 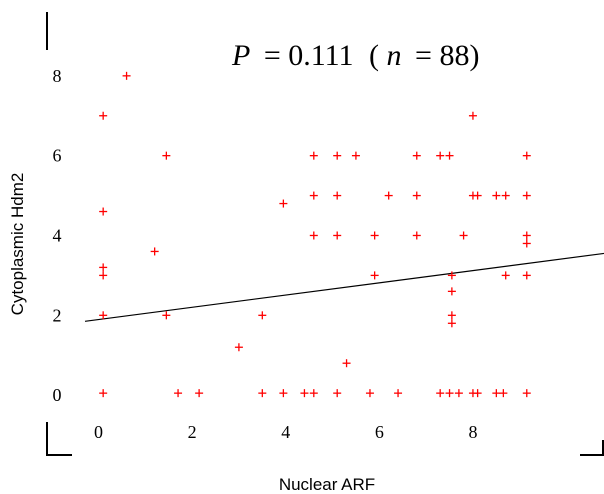 What do you see at coordinates (98, 432) in the screenshot?
I see `x-tick-label: 0` at bounding box center [98, 432].